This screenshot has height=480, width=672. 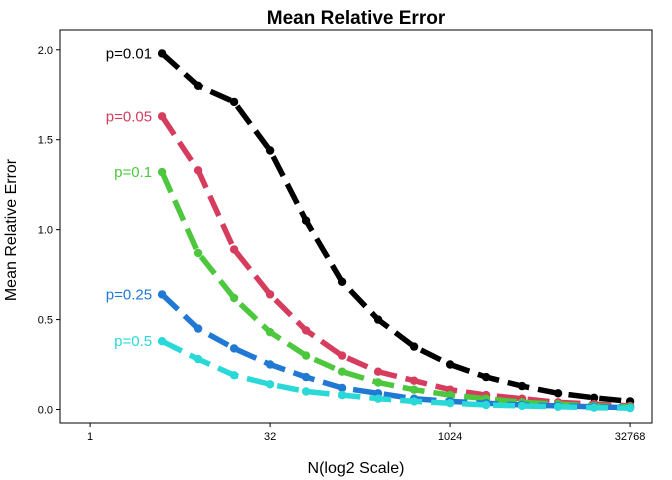 What do you see at coordinates (45, 141) in the screenshot?
I see `y-tick-label: 1.5` at bounding box center [45, 141].